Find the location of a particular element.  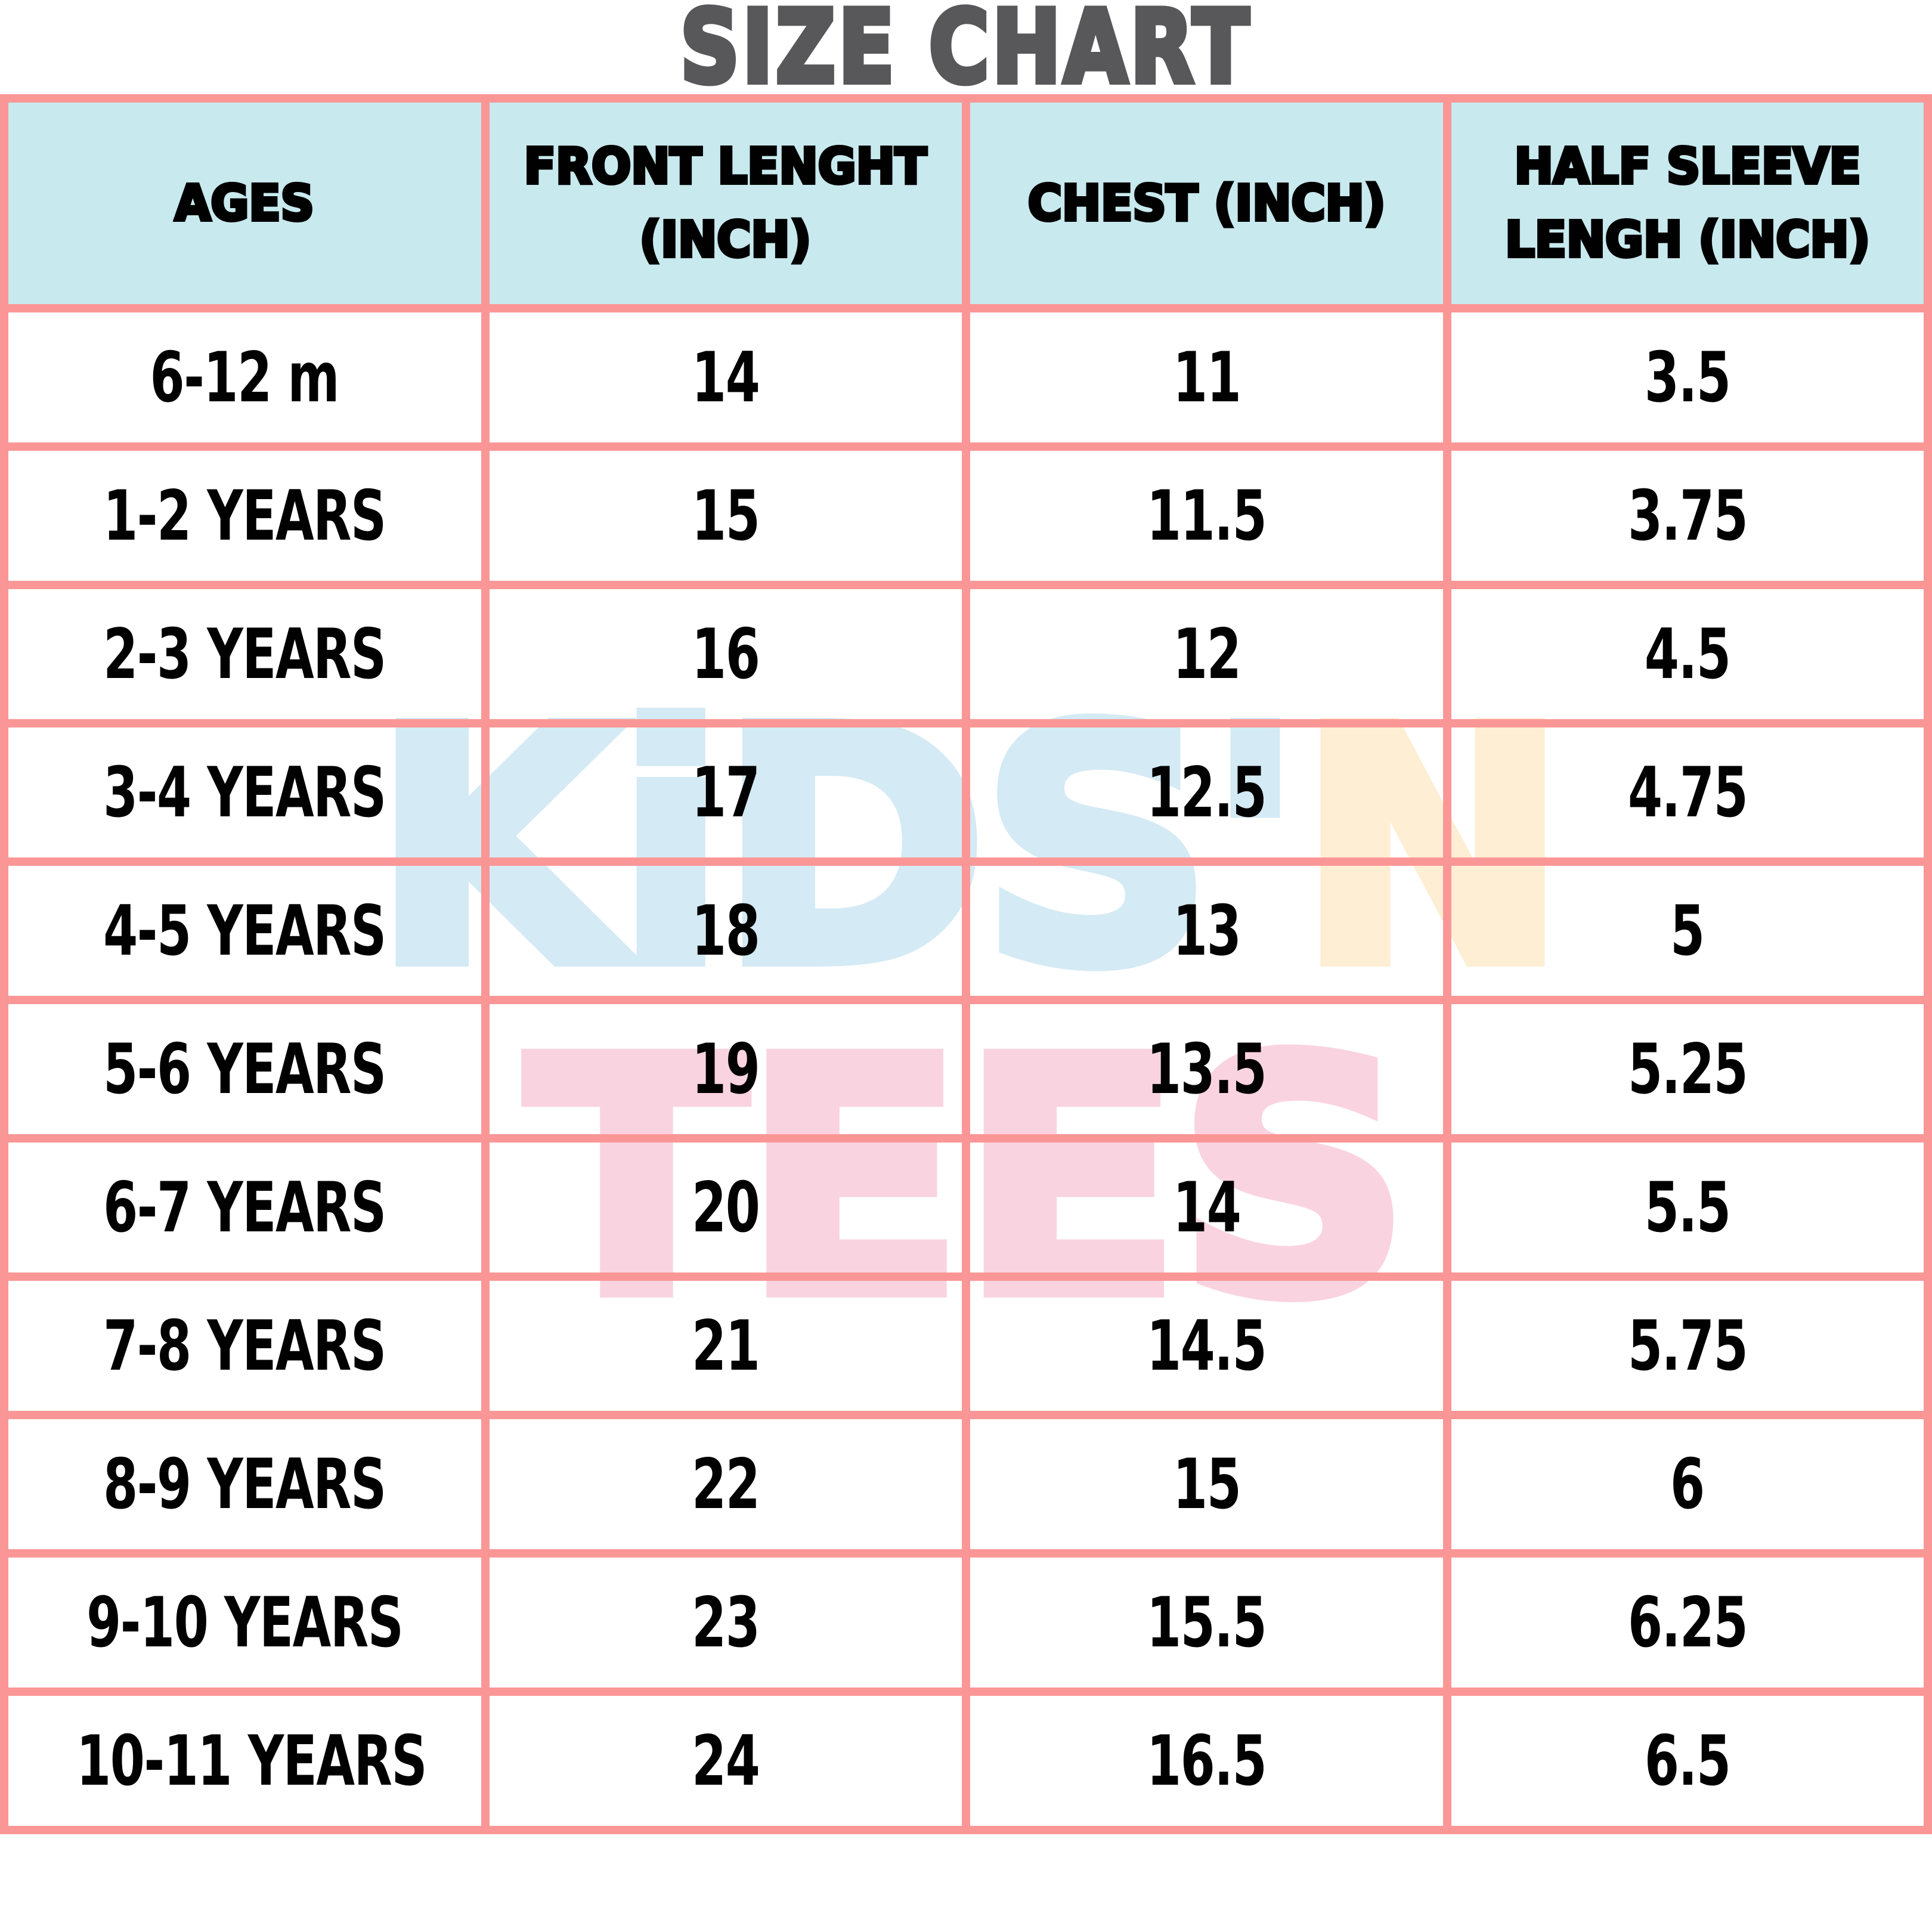

table-cell-age: 5-6 YEARS is located at coordinates (245, 1069).